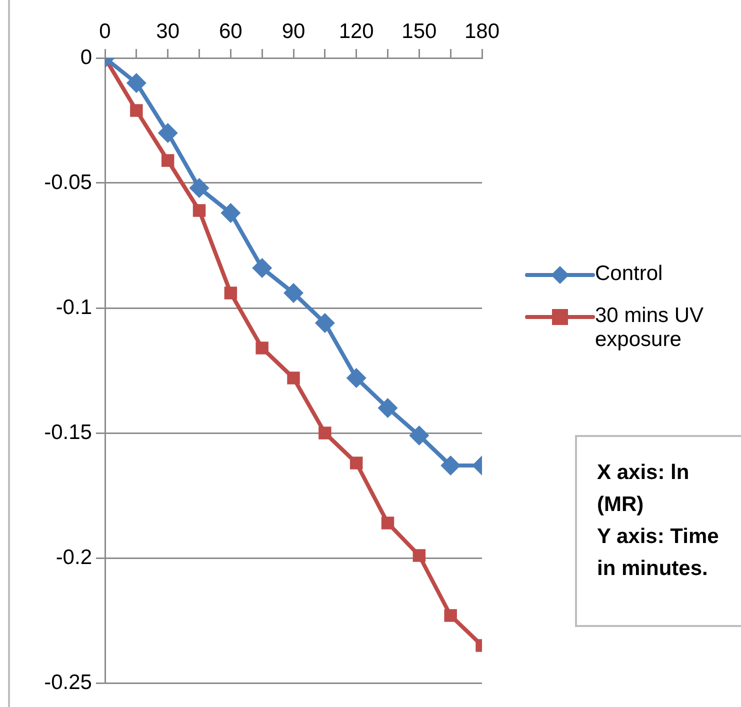  What do you see at coordinates (643, 489) in the screenshot?
I see `text: X axis: ln (MR)` at bounding box center [643, 489].